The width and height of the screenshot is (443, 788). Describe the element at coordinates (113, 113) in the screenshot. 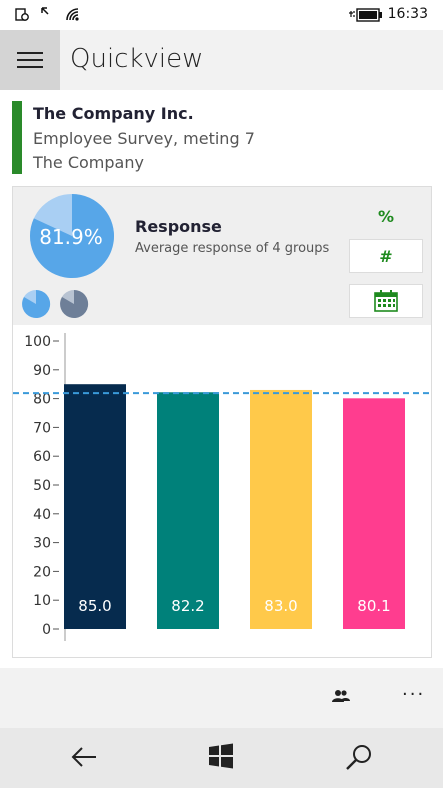

I see `company-name: The Company Inc.` at that location.